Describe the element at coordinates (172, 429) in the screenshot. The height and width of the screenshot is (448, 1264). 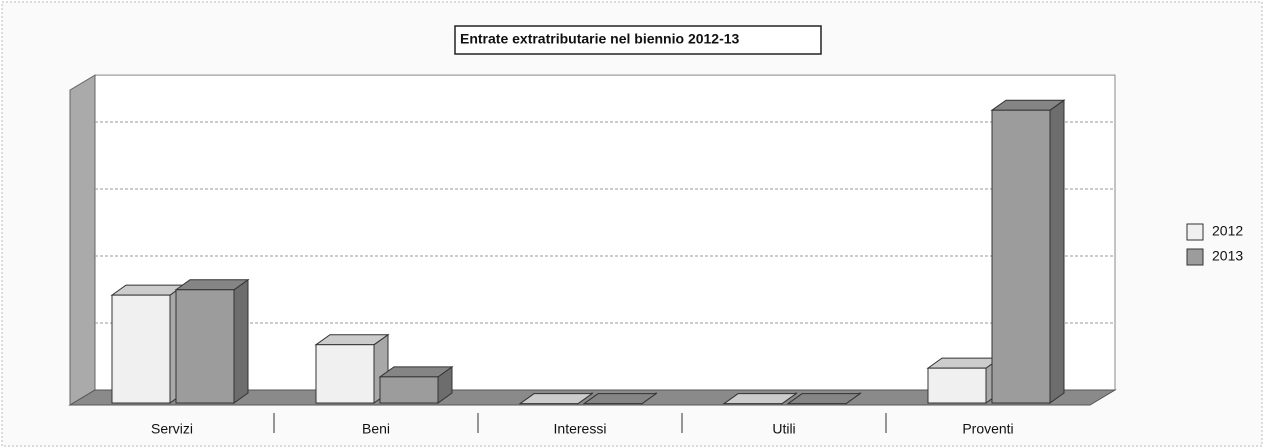
I see `x-tick-label: Servizi` at that location.